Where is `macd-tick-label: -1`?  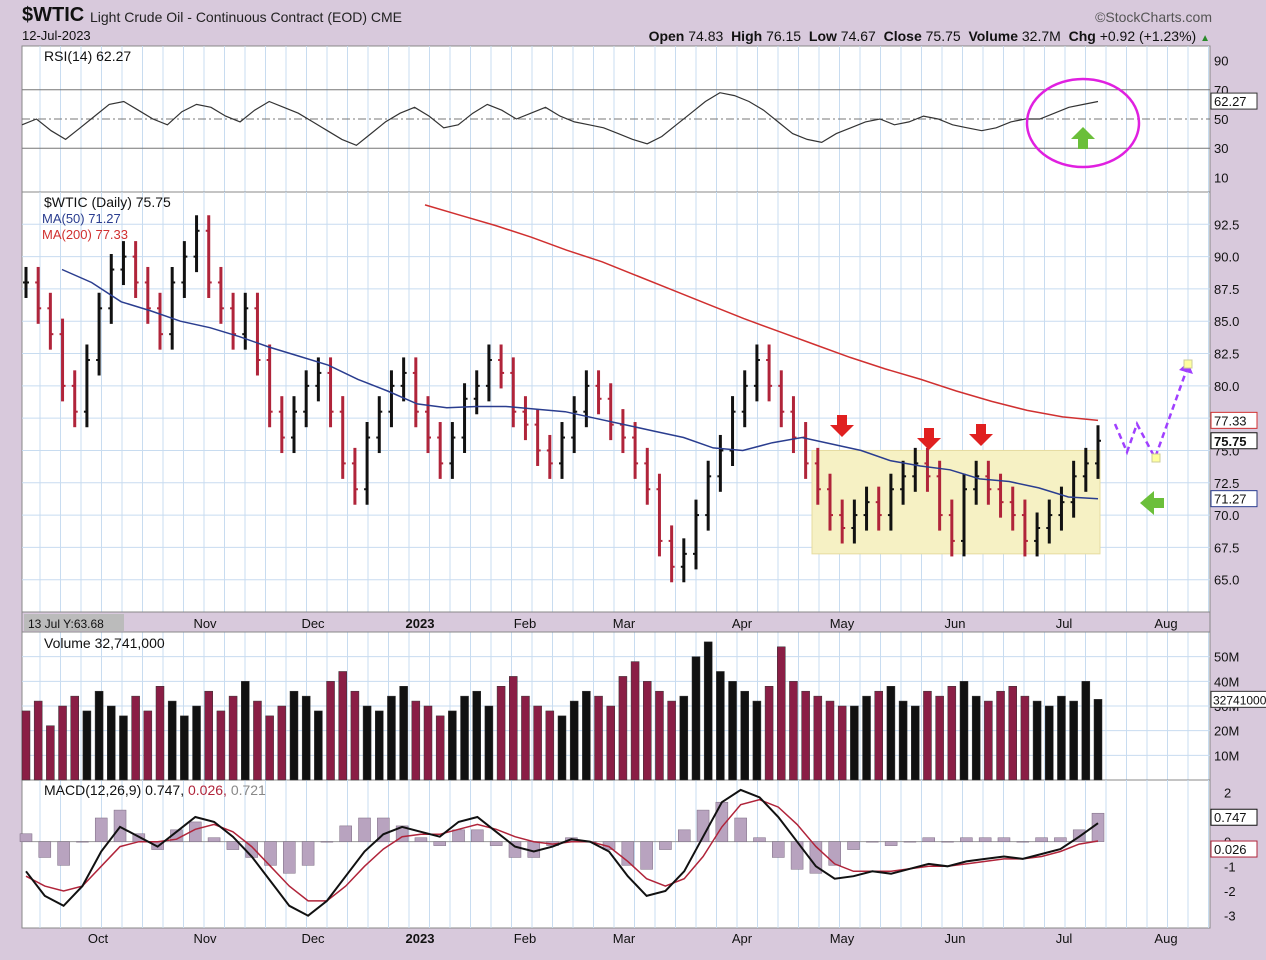
macd-tick-label: -1 is located at coordinates (1230, 866).